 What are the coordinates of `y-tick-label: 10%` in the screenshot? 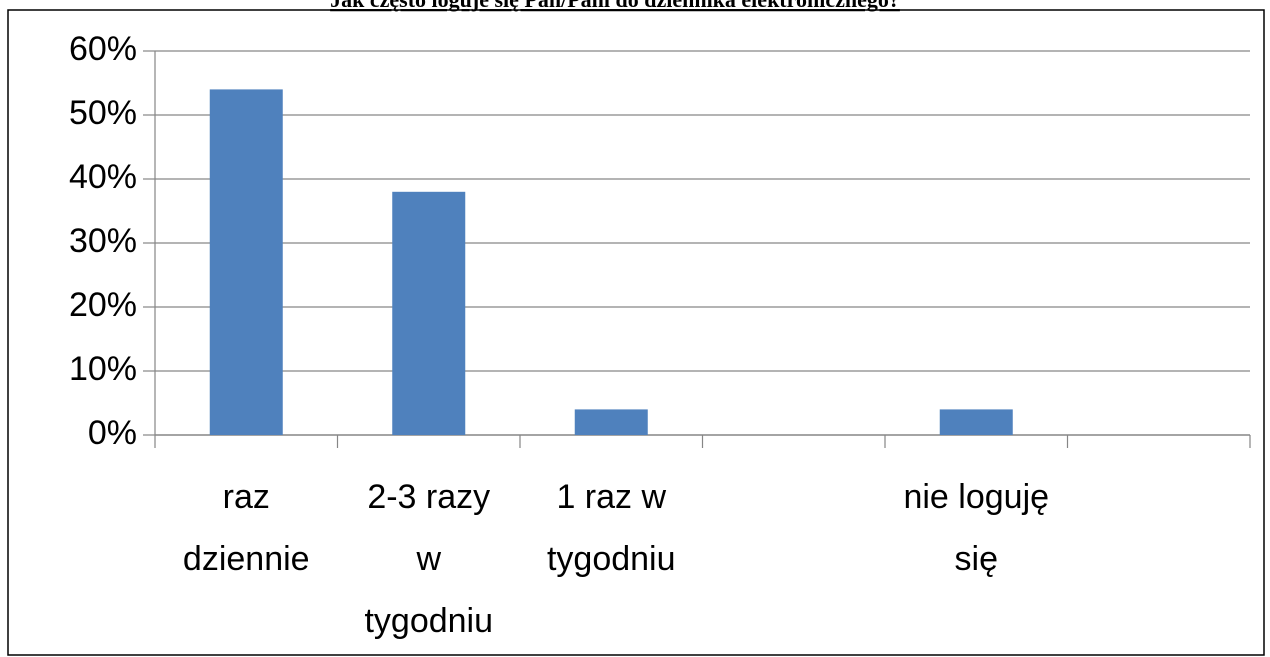 It's located at (103, 369).